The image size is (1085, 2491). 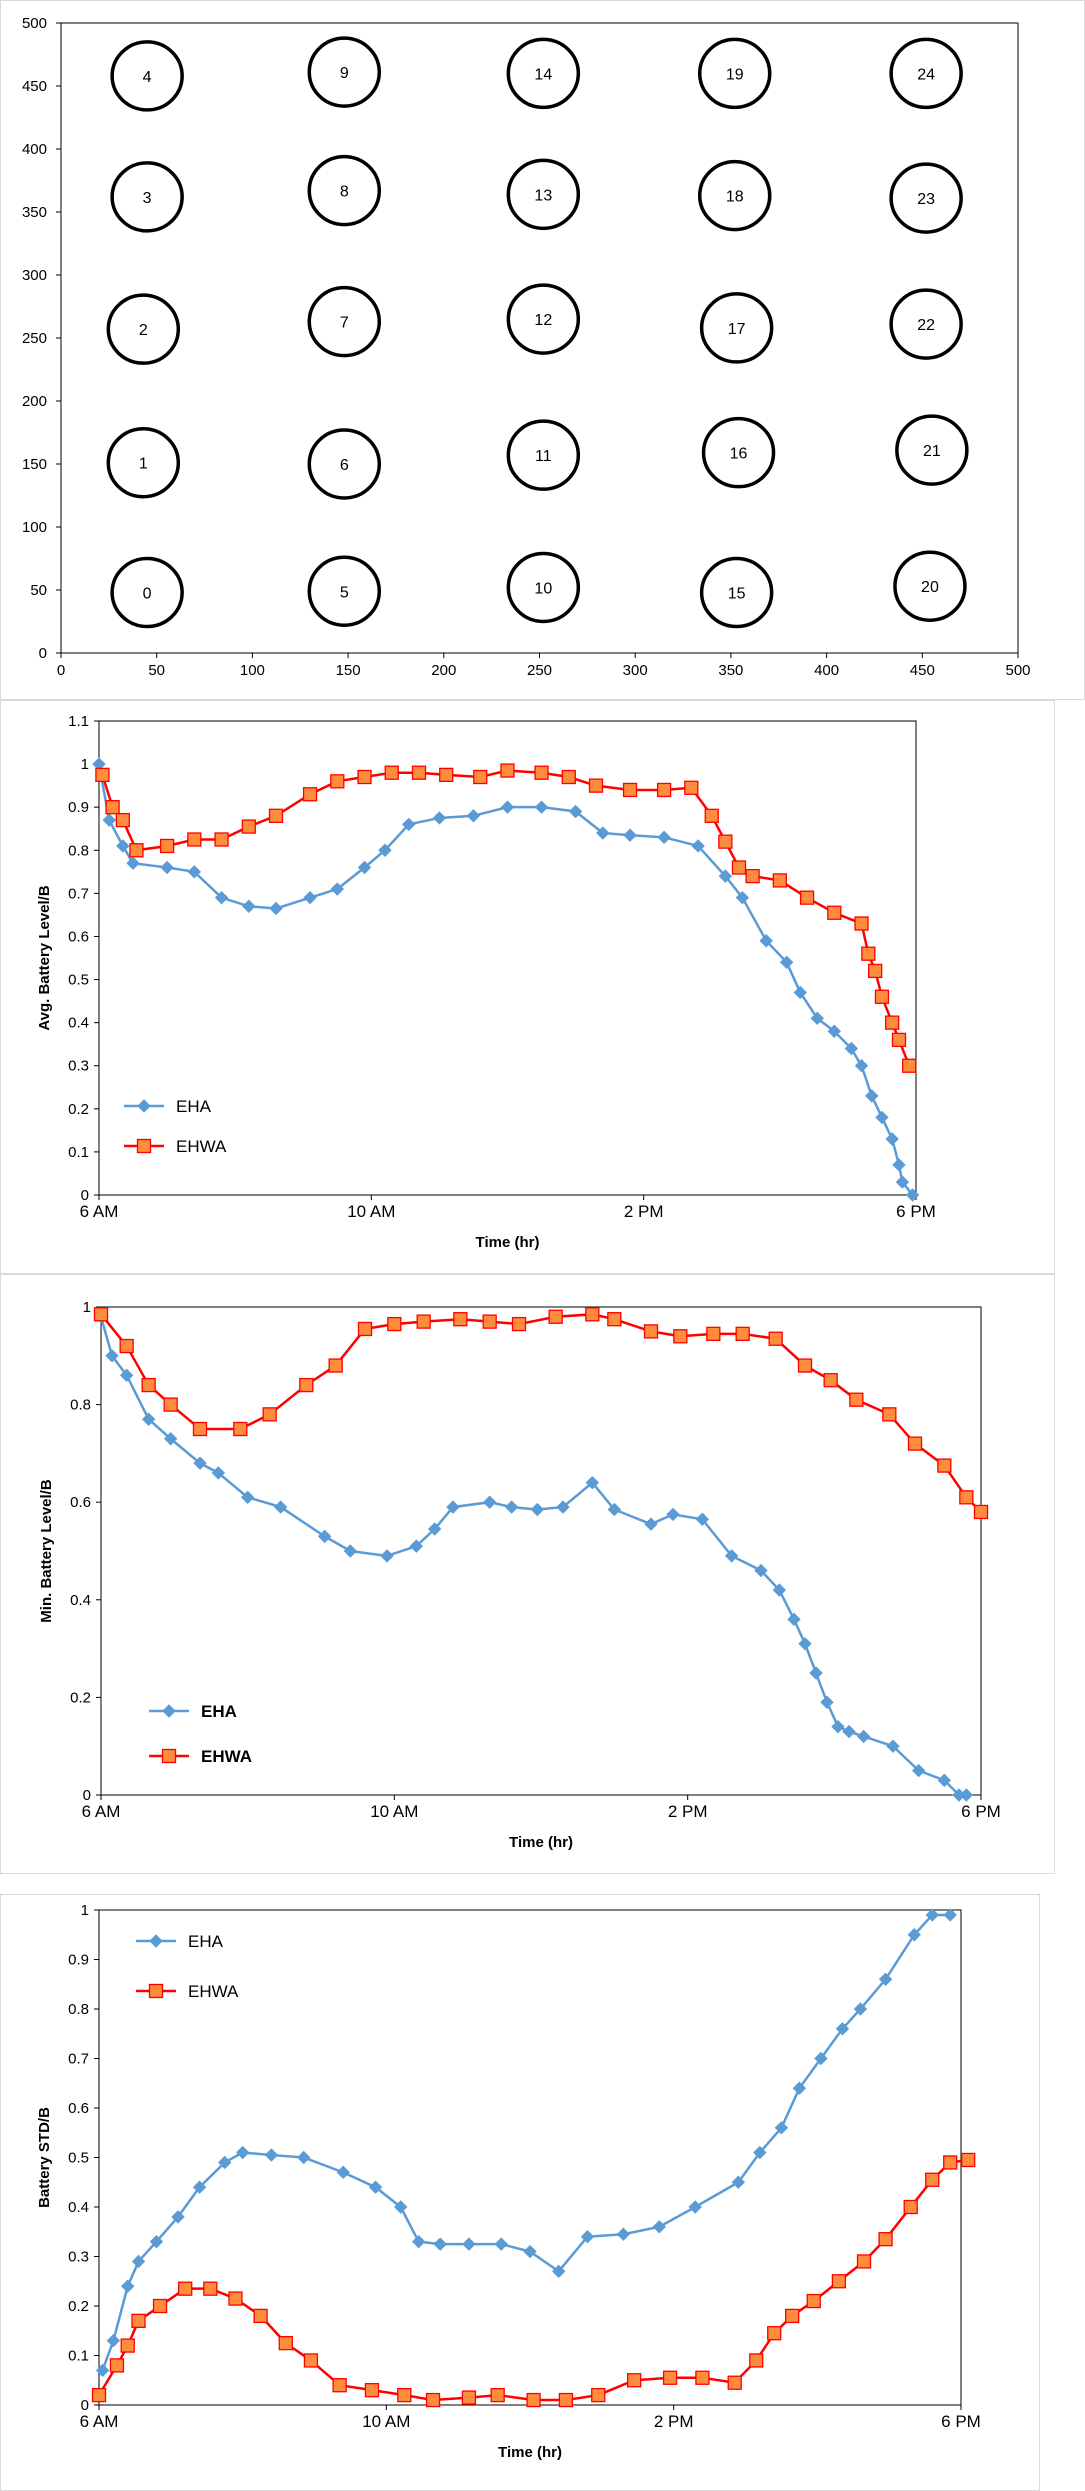 I want to click on node-label: 2, so click(x=143, y=330).